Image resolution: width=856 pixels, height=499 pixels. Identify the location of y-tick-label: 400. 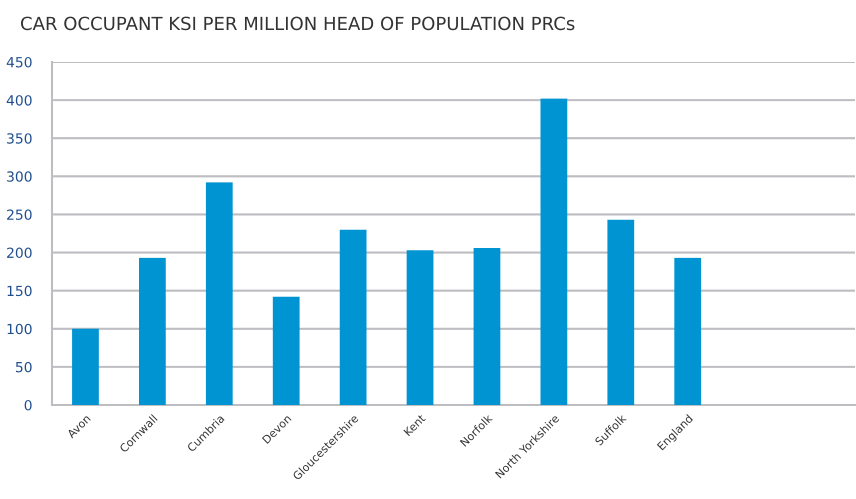
(19, 100).